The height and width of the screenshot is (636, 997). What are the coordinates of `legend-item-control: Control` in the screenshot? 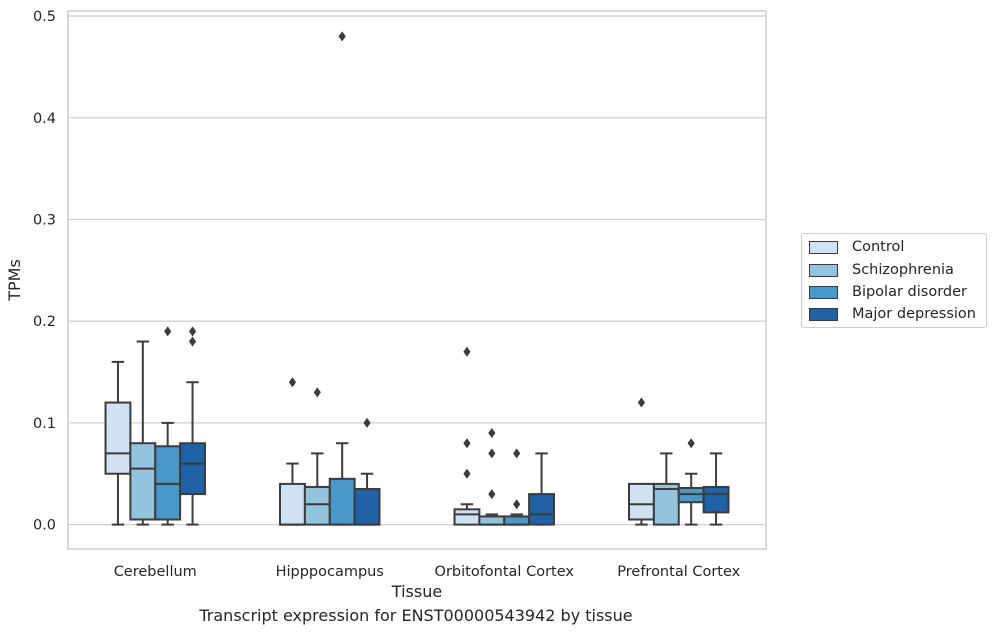 It's located at (856, 247).